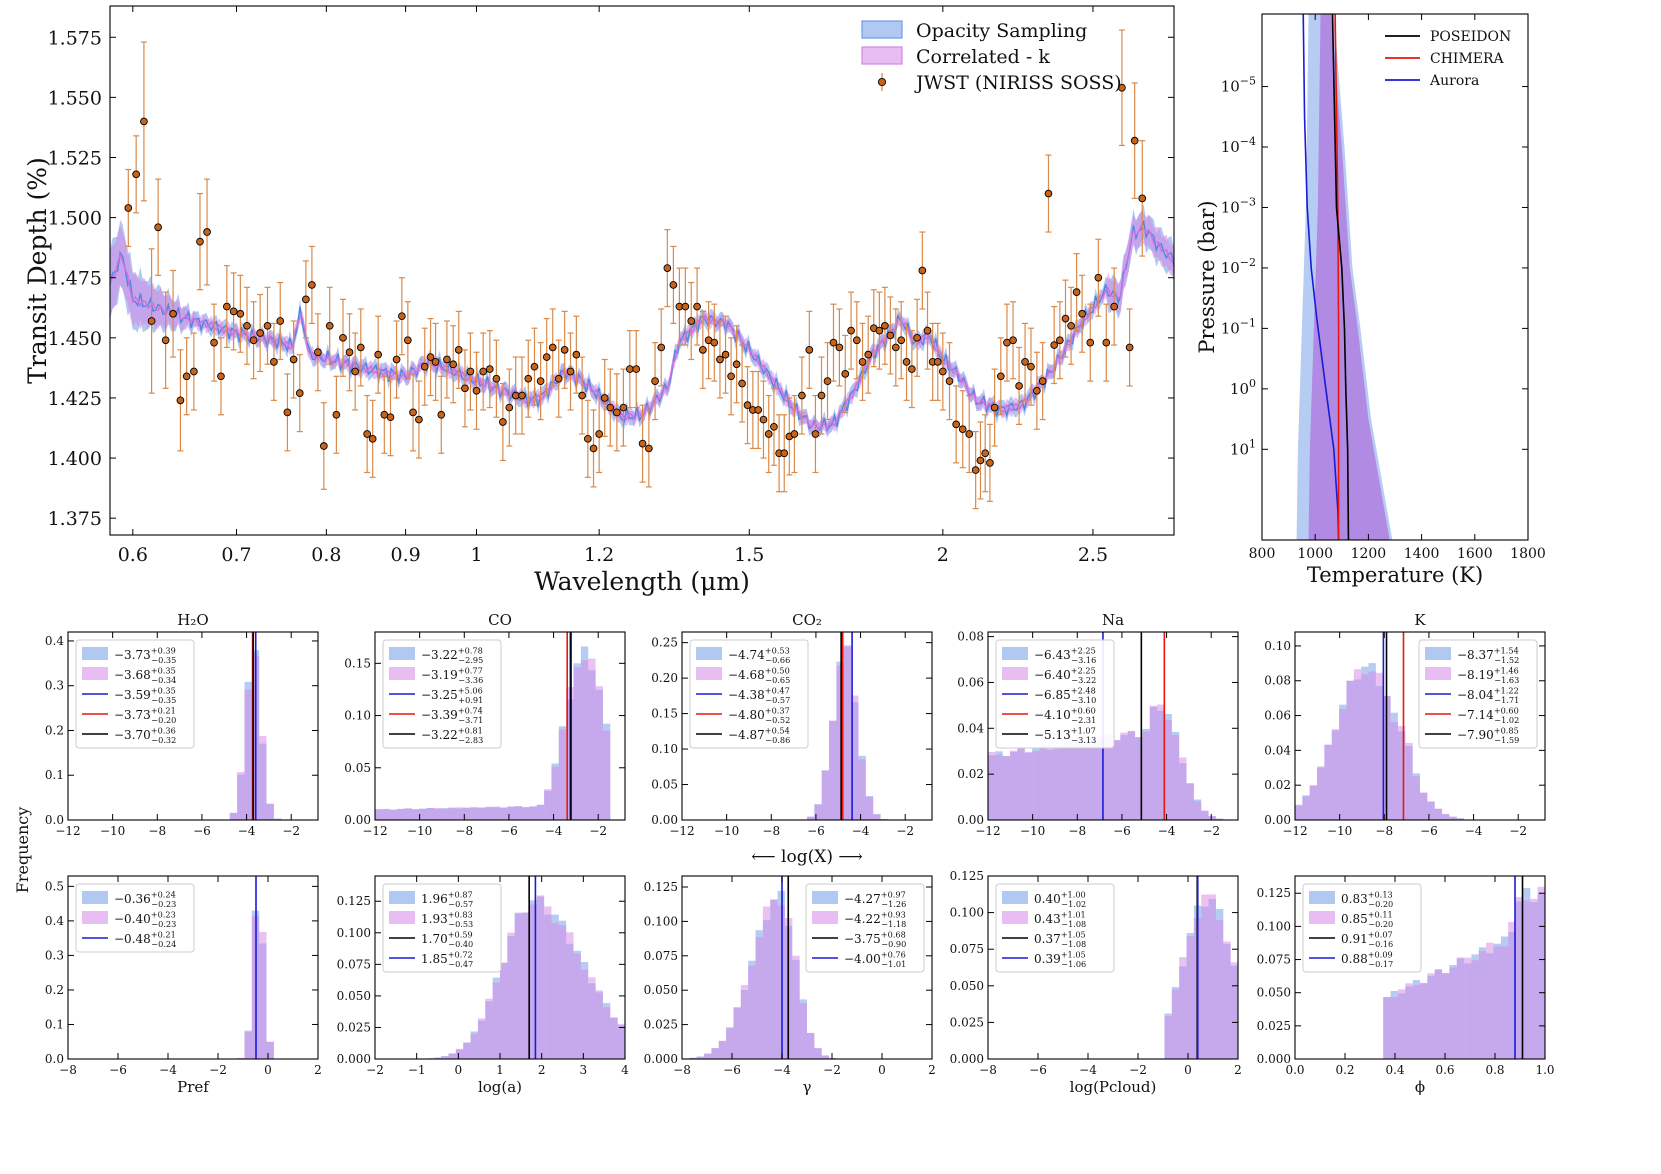  Describe the element at coordinates (664, 714) in the screenshot. I see `posterior-ytick-label: 0.15` at that location.